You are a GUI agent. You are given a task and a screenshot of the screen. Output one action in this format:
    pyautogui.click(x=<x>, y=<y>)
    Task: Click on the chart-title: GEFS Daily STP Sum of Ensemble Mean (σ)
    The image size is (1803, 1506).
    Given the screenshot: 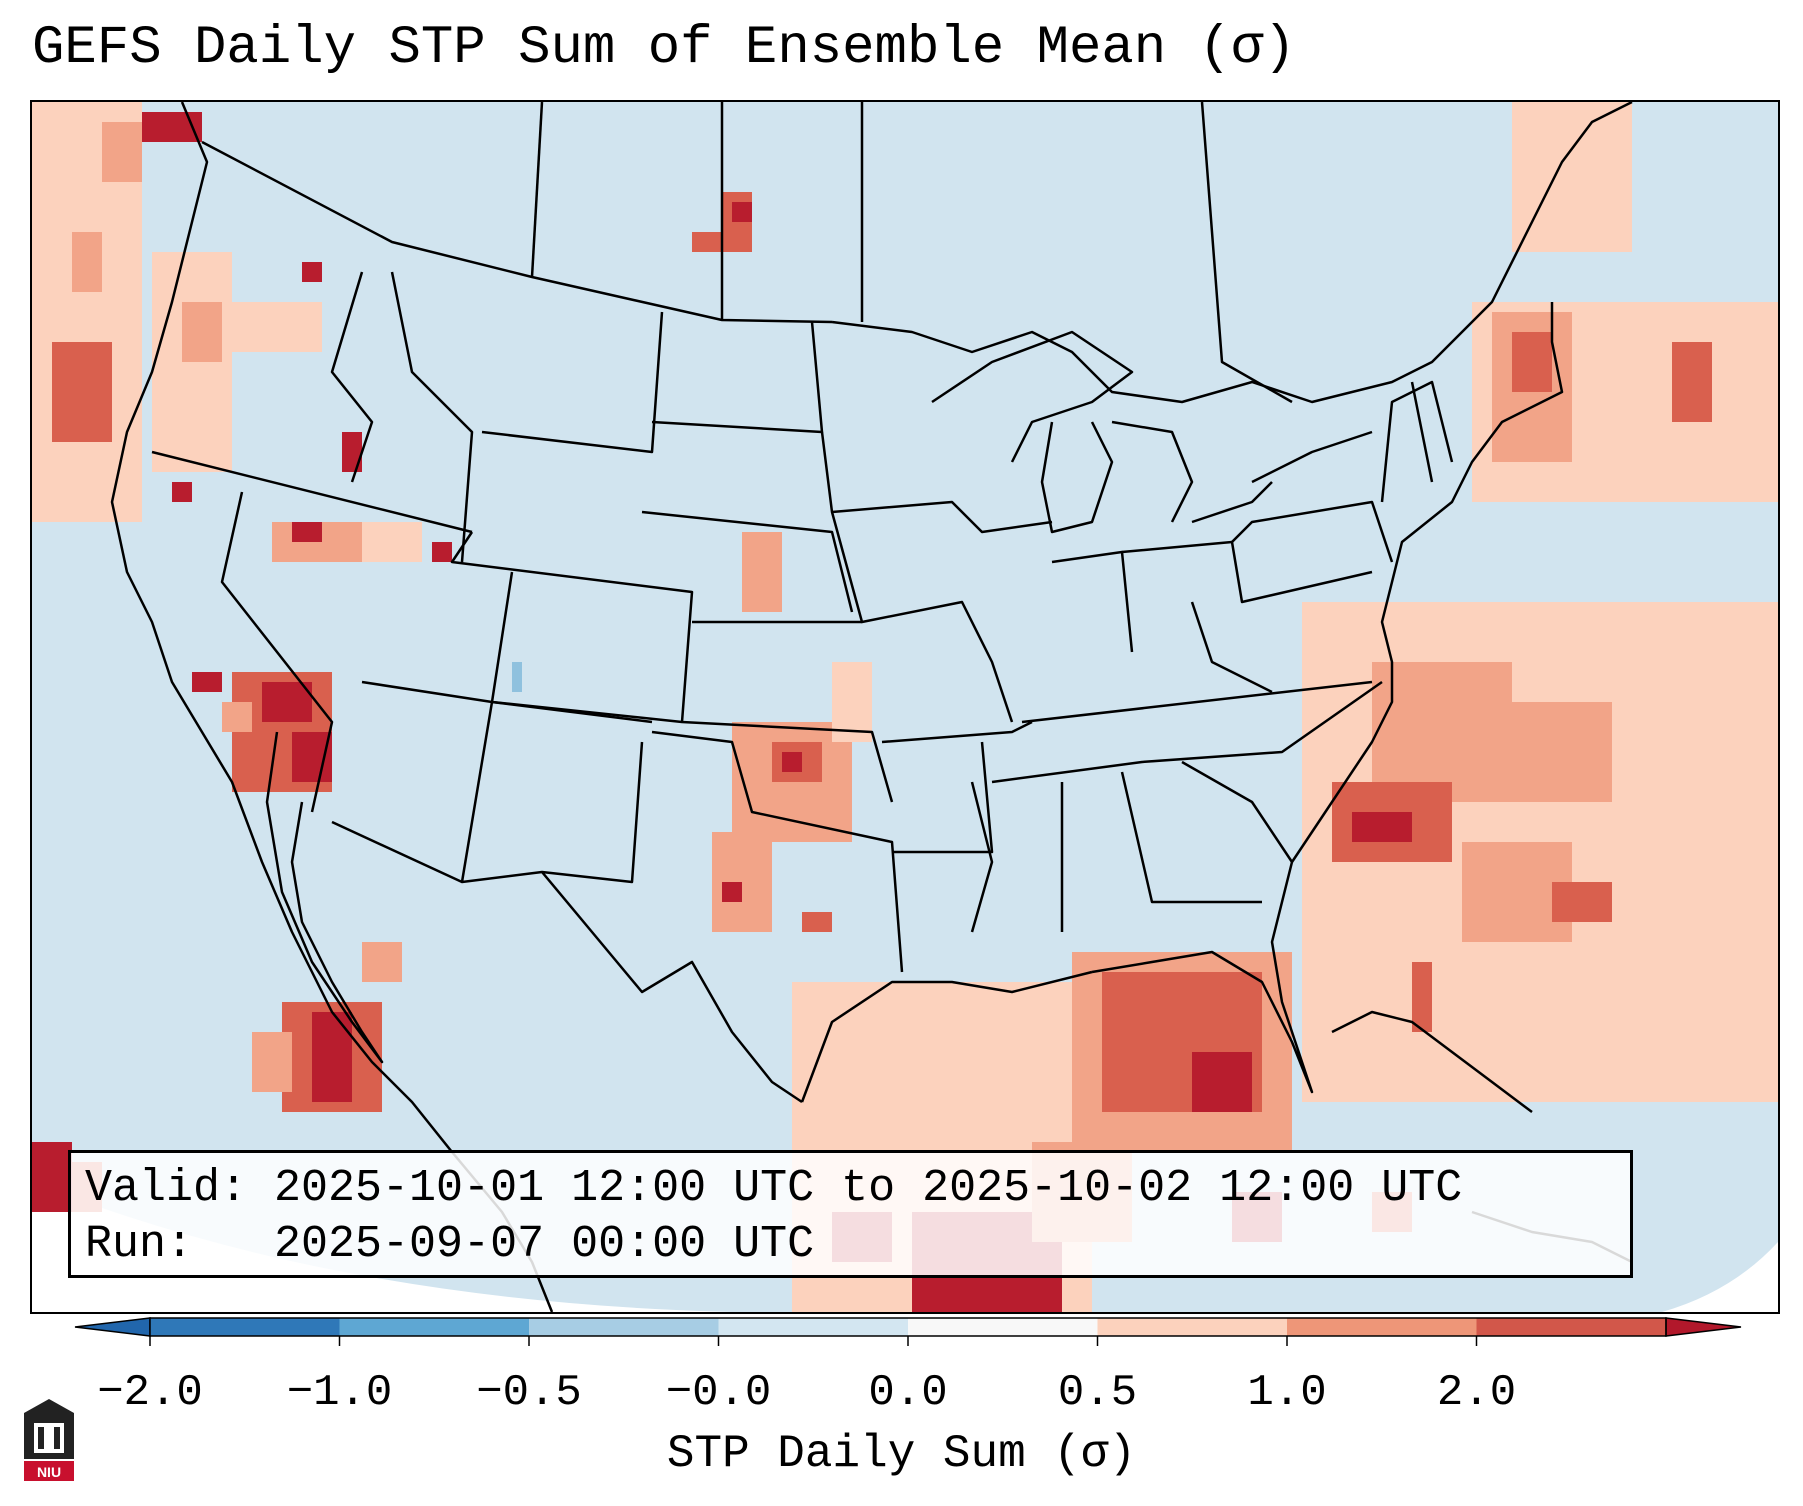 What is the action you would take?
    pyautogui.click(x=664, y=48)
    